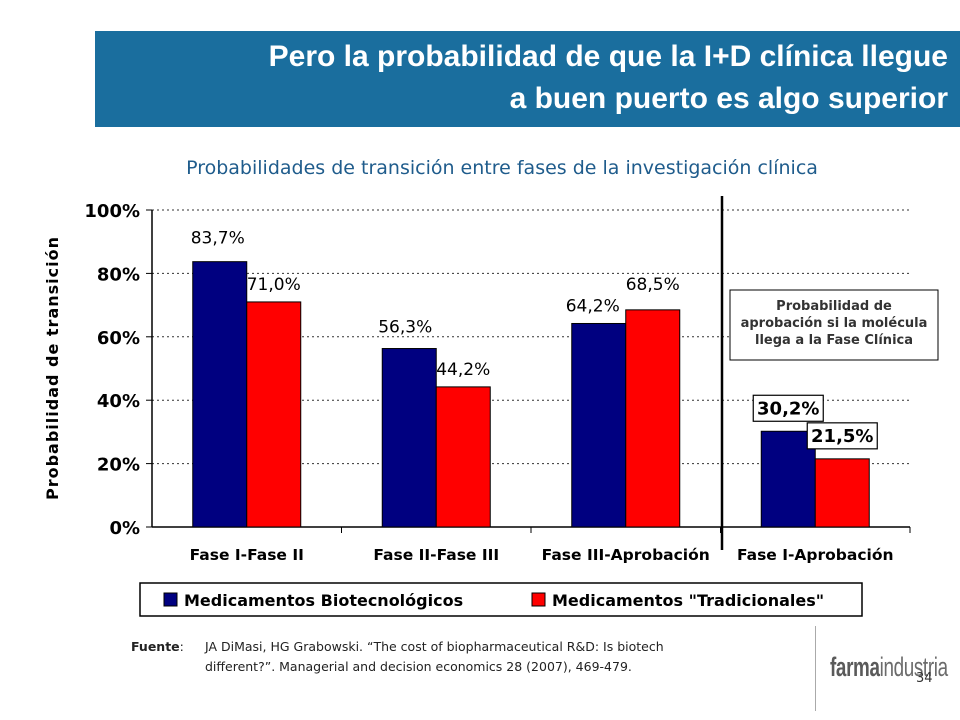  I want to click on y-tick-label: 100%, so click(112, 211).